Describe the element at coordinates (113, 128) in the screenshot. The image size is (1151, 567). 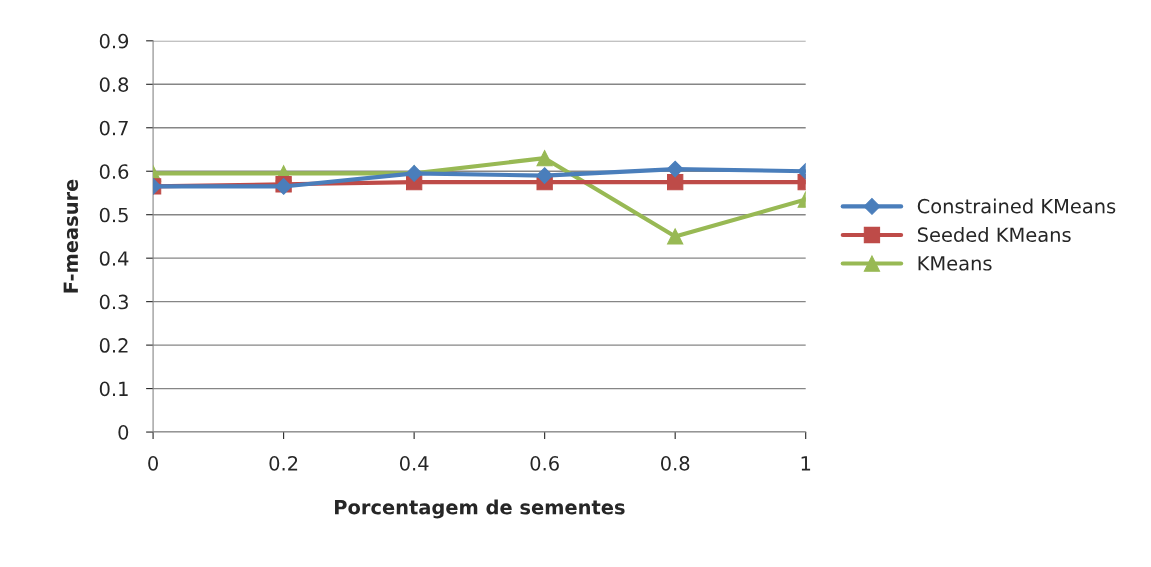
I see `y-tick-label: 0.7` at that location.